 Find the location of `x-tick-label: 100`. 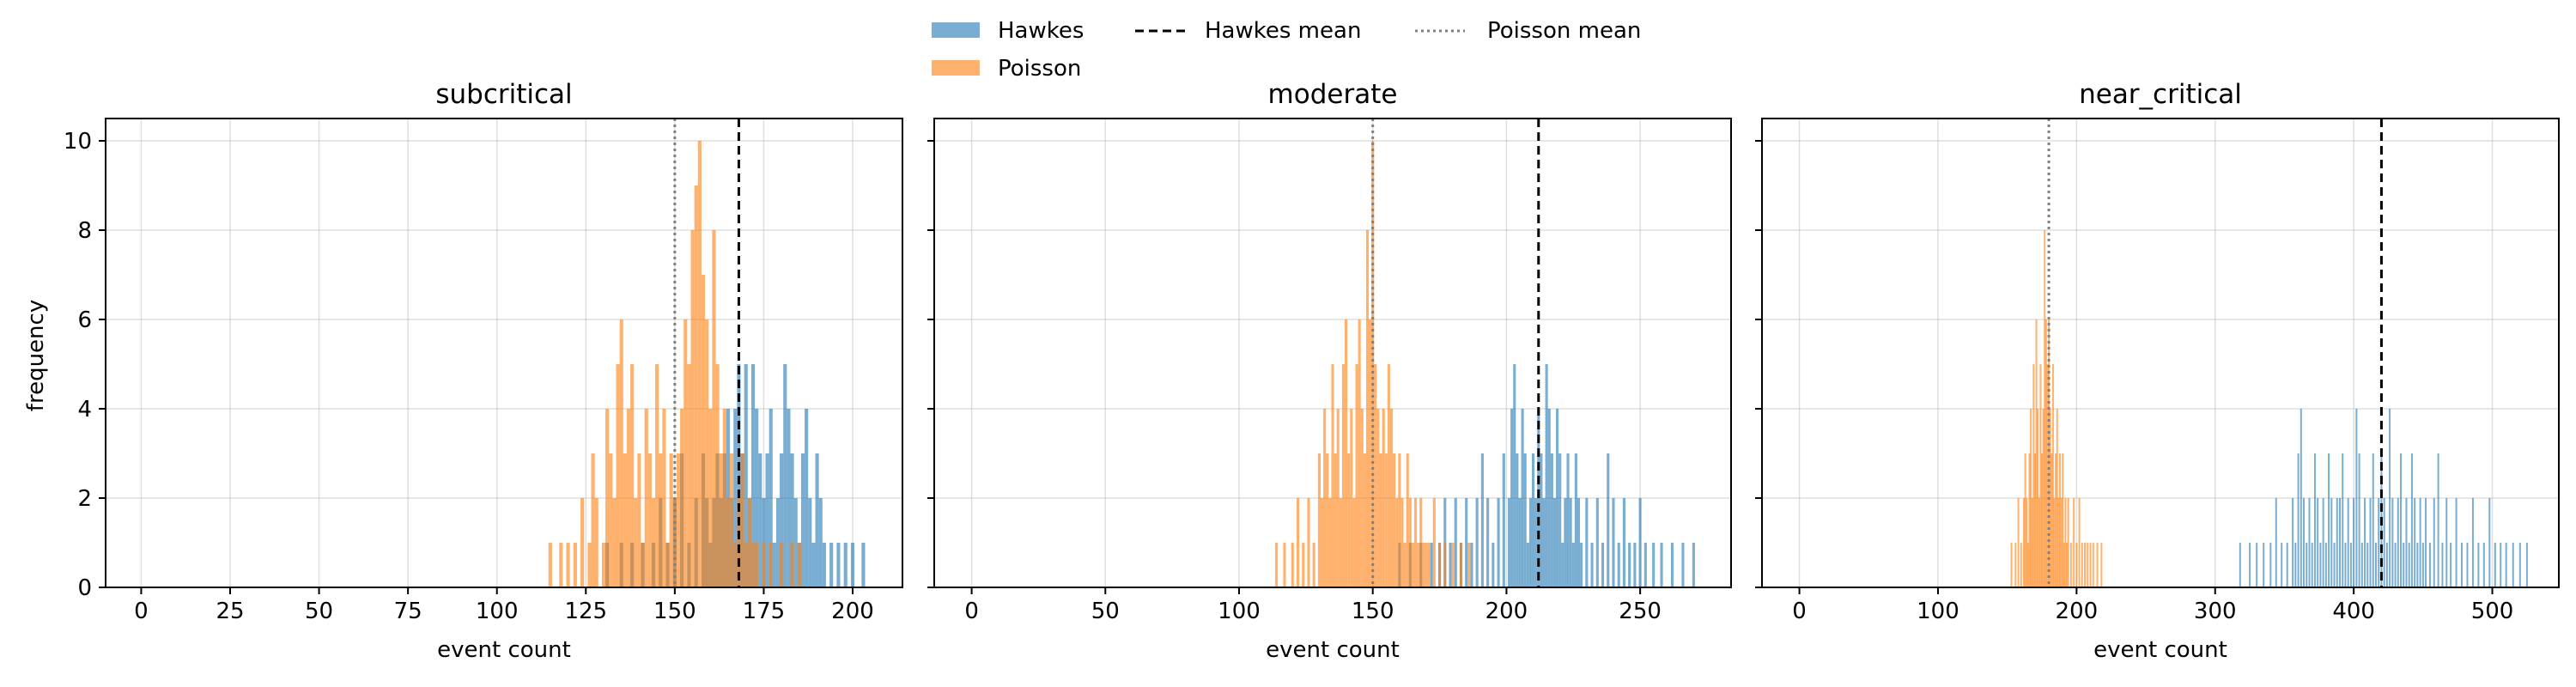

x-tick-label: 100 is located at coordinates (497, 611).